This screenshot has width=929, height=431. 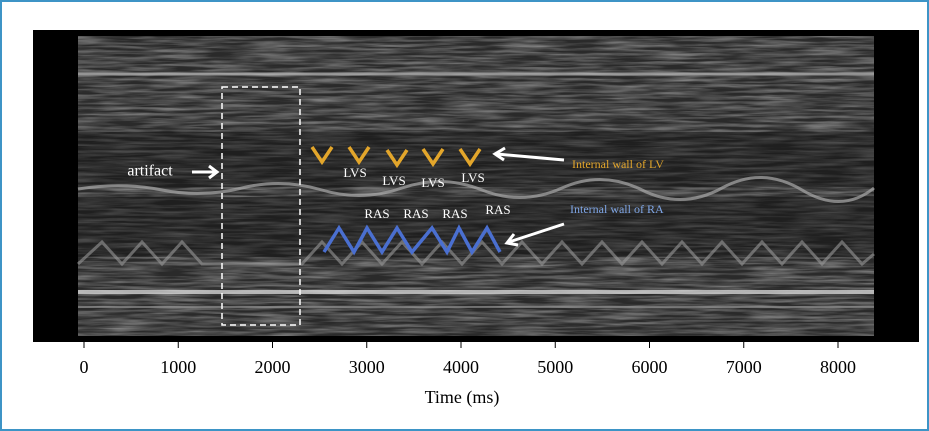 I want to click on ra-wall-label: Internal wall of RA, so click(x=617, y=209).